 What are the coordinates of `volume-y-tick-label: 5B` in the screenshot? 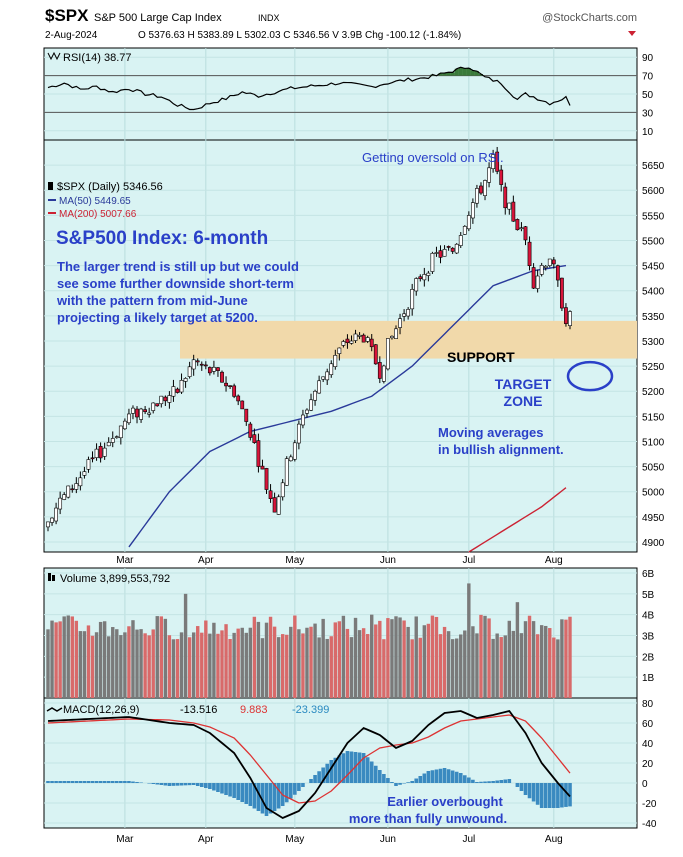 It's located at (648, 595).